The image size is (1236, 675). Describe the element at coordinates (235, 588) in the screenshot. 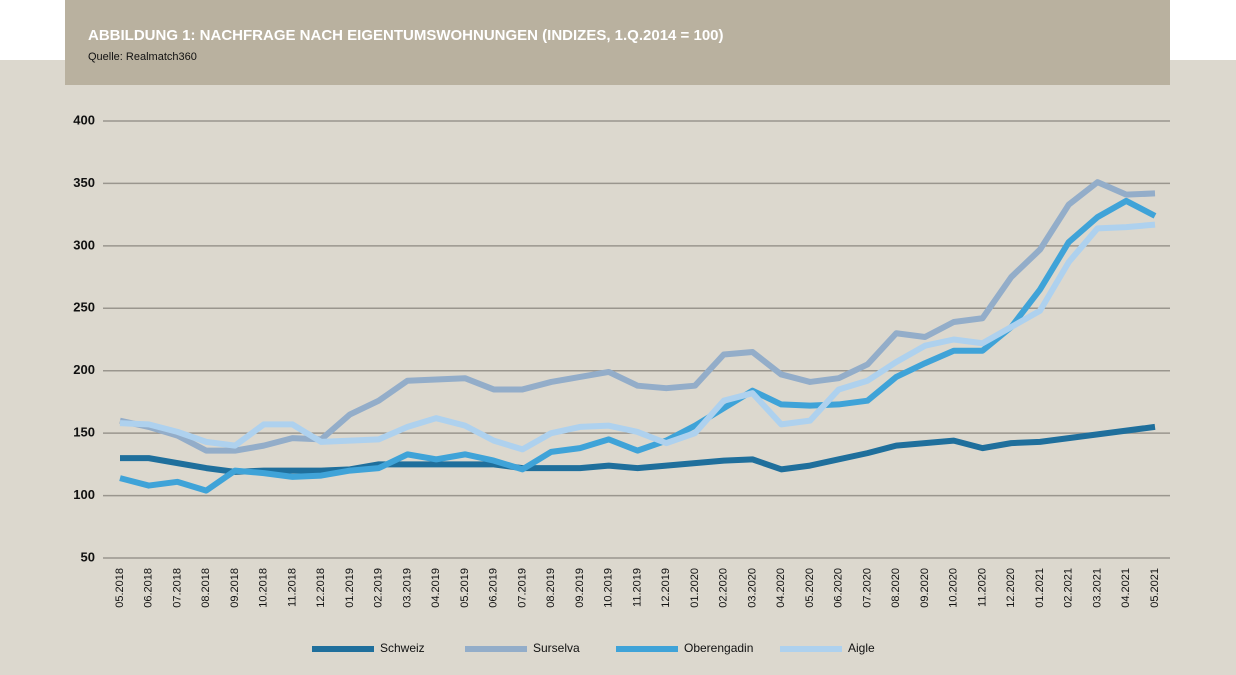

I see `x-tick-label: 09.2018` at that location.